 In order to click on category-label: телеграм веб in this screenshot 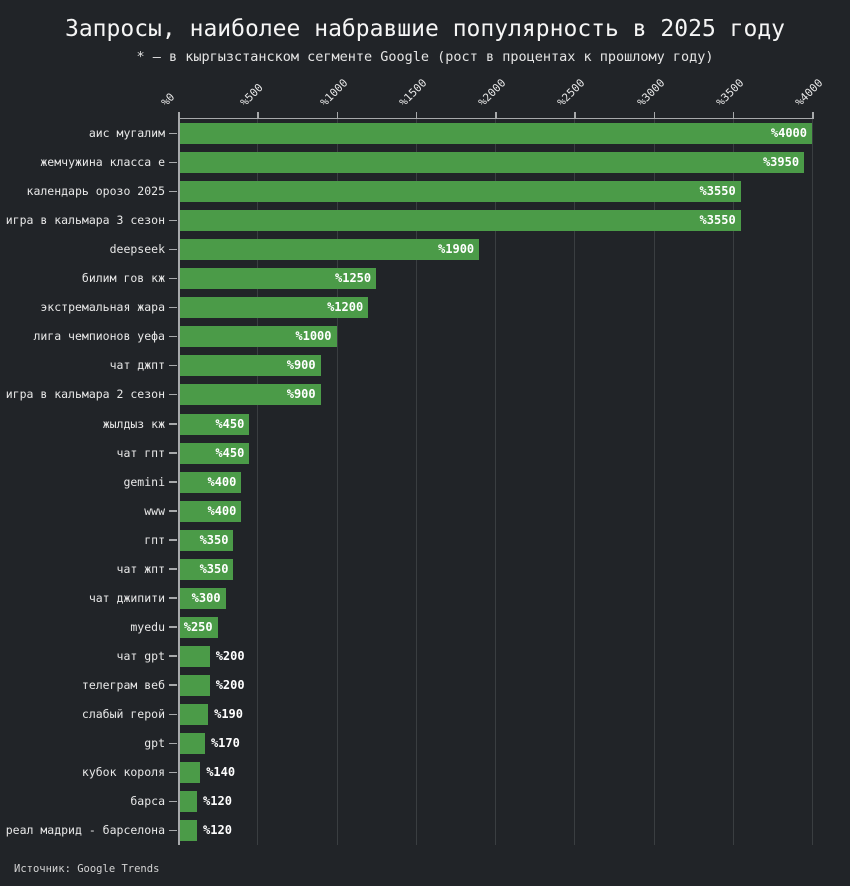, I will do `click(123, 684)`.